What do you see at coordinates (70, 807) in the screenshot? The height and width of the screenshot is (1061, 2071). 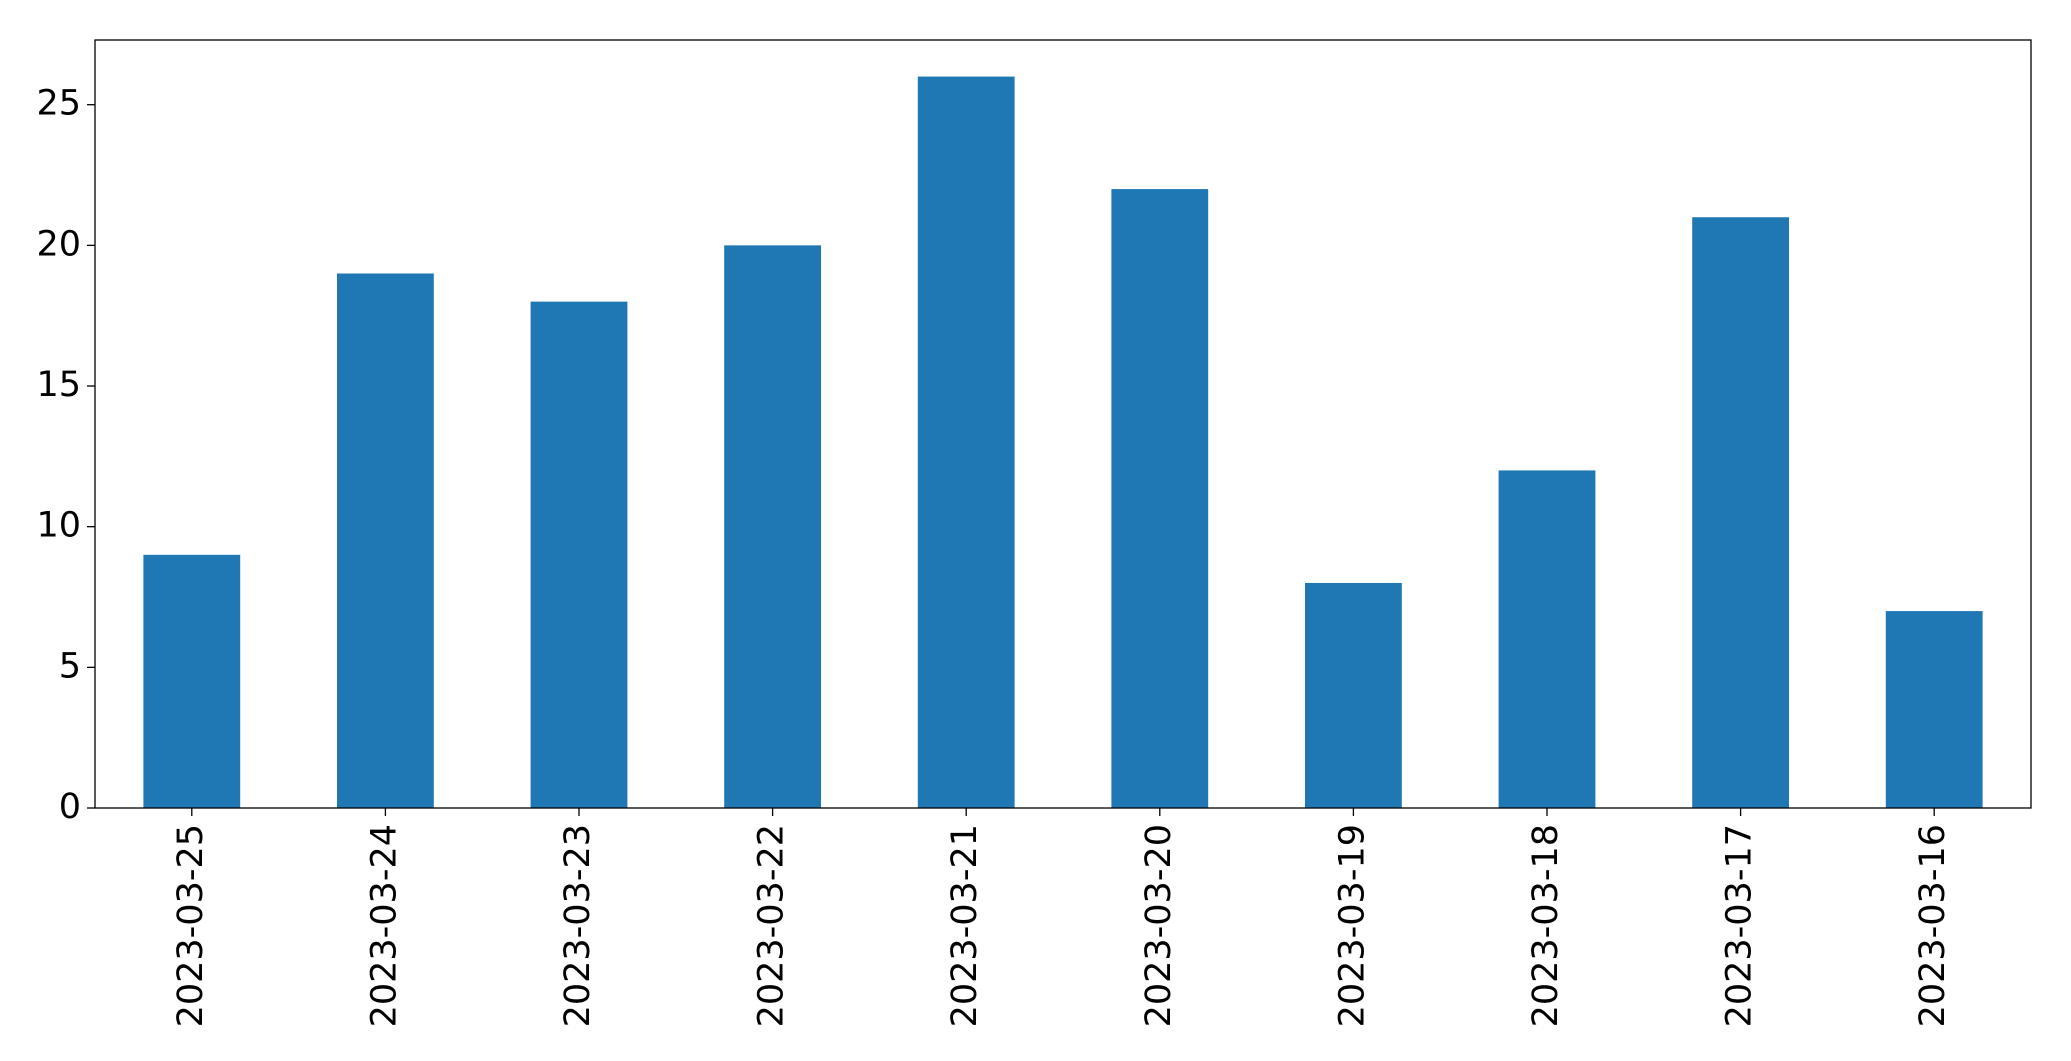 I see `y-tick-label: 0` at bounding box center [70, 807].